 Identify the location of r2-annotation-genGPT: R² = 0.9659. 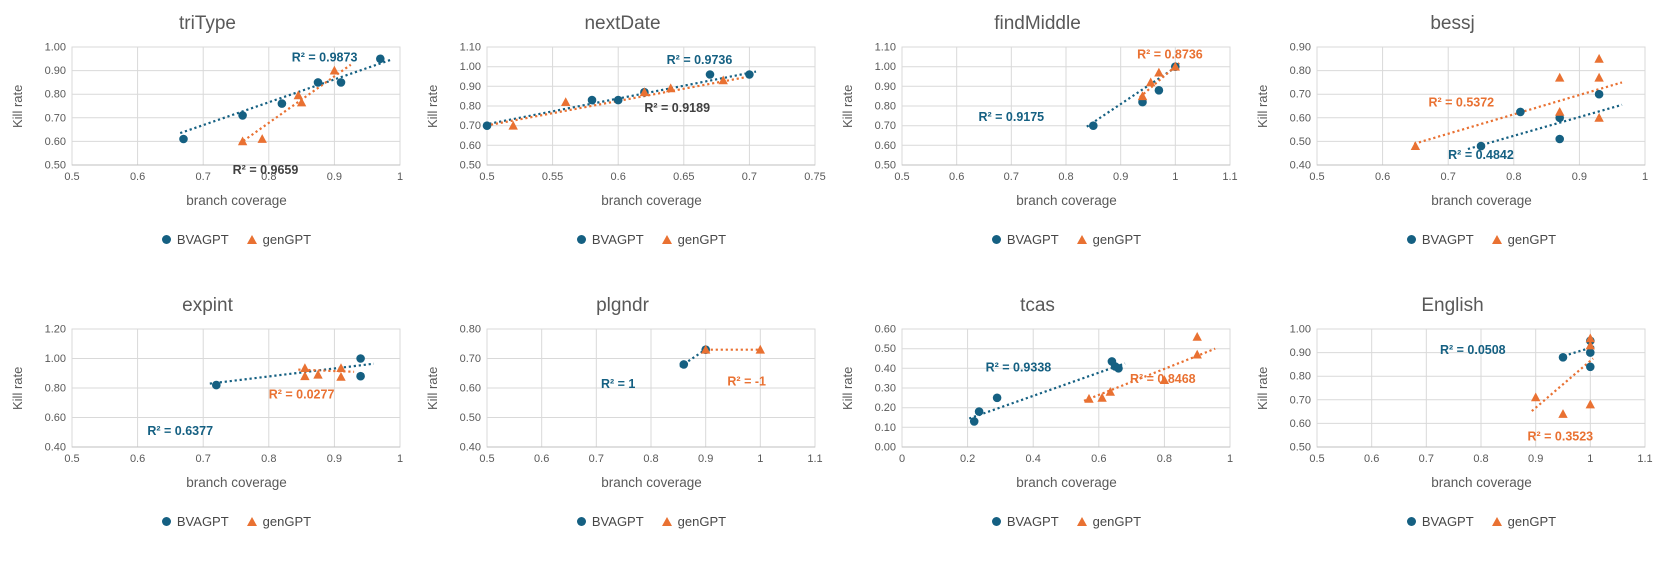
(266, 170).